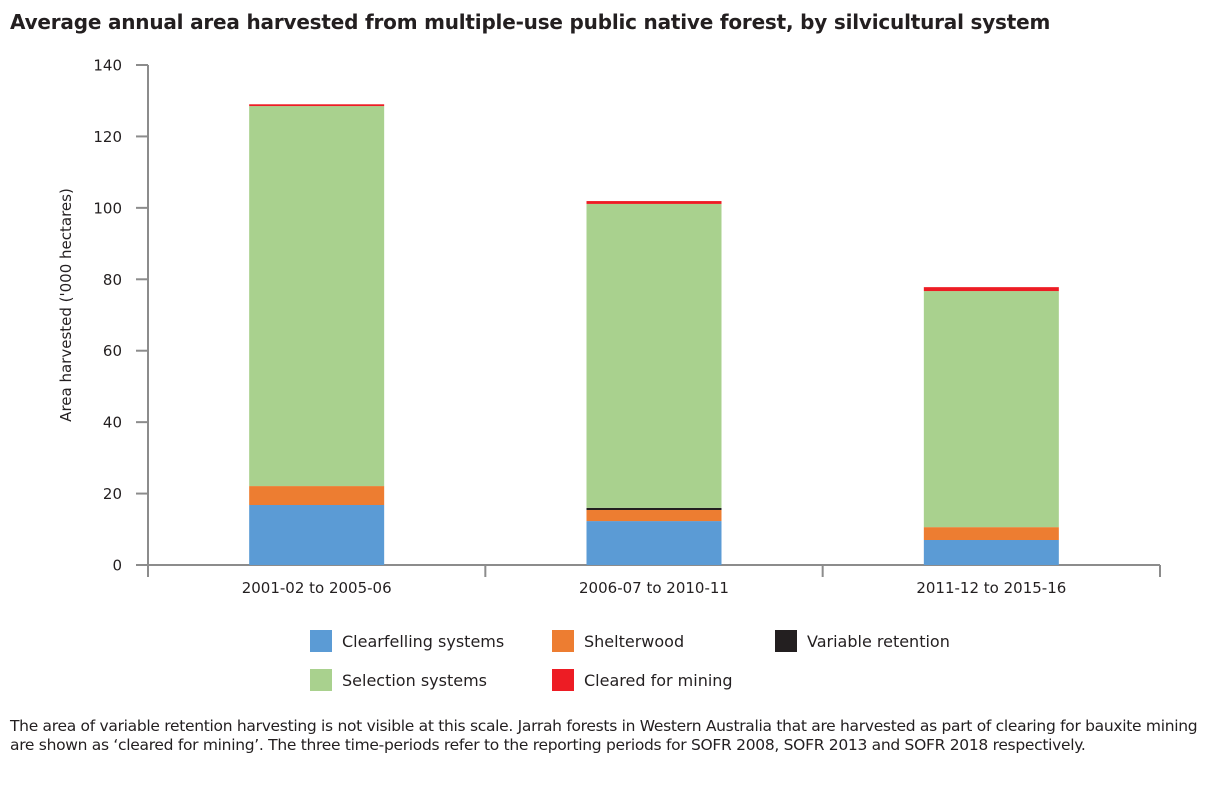 The image size is (1211, 796). I want to click on legend-label: Cleared for mining, so click(658, 680).